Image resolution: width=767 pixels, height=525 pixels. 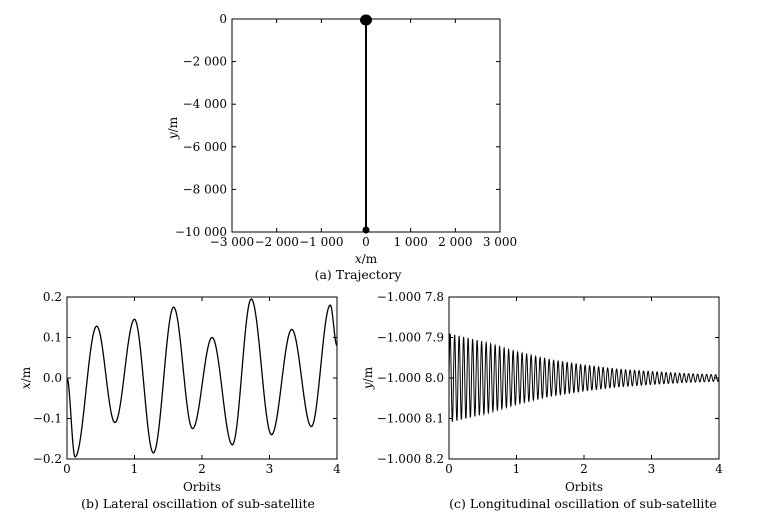 I want to click on trajectory-y-tick-label: −8 000, so click(x=205, y=189).